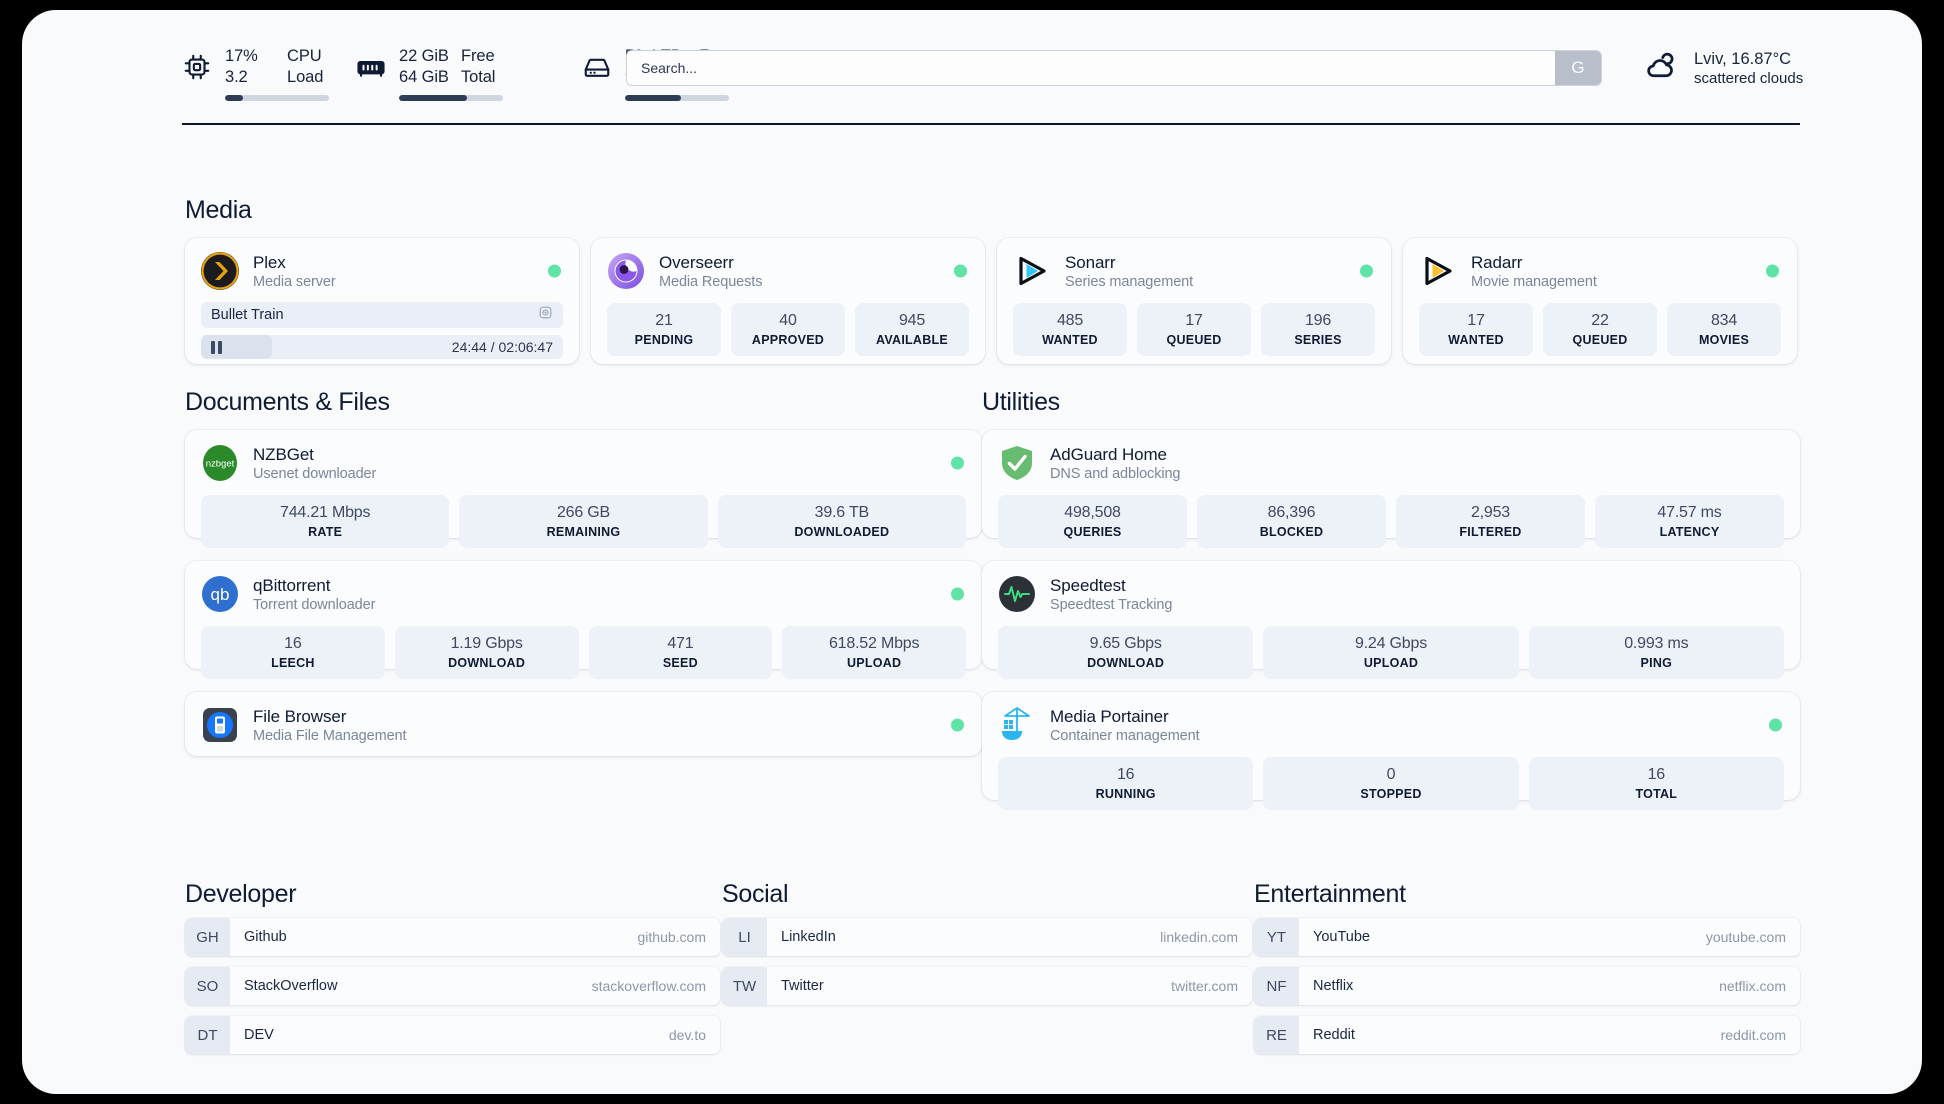 This screenshot has height=1104, width=1944. Describe the element at coordinates (1656, 783) in the screenshot. I see `stat-tile: 16 TOTAL` at that location.